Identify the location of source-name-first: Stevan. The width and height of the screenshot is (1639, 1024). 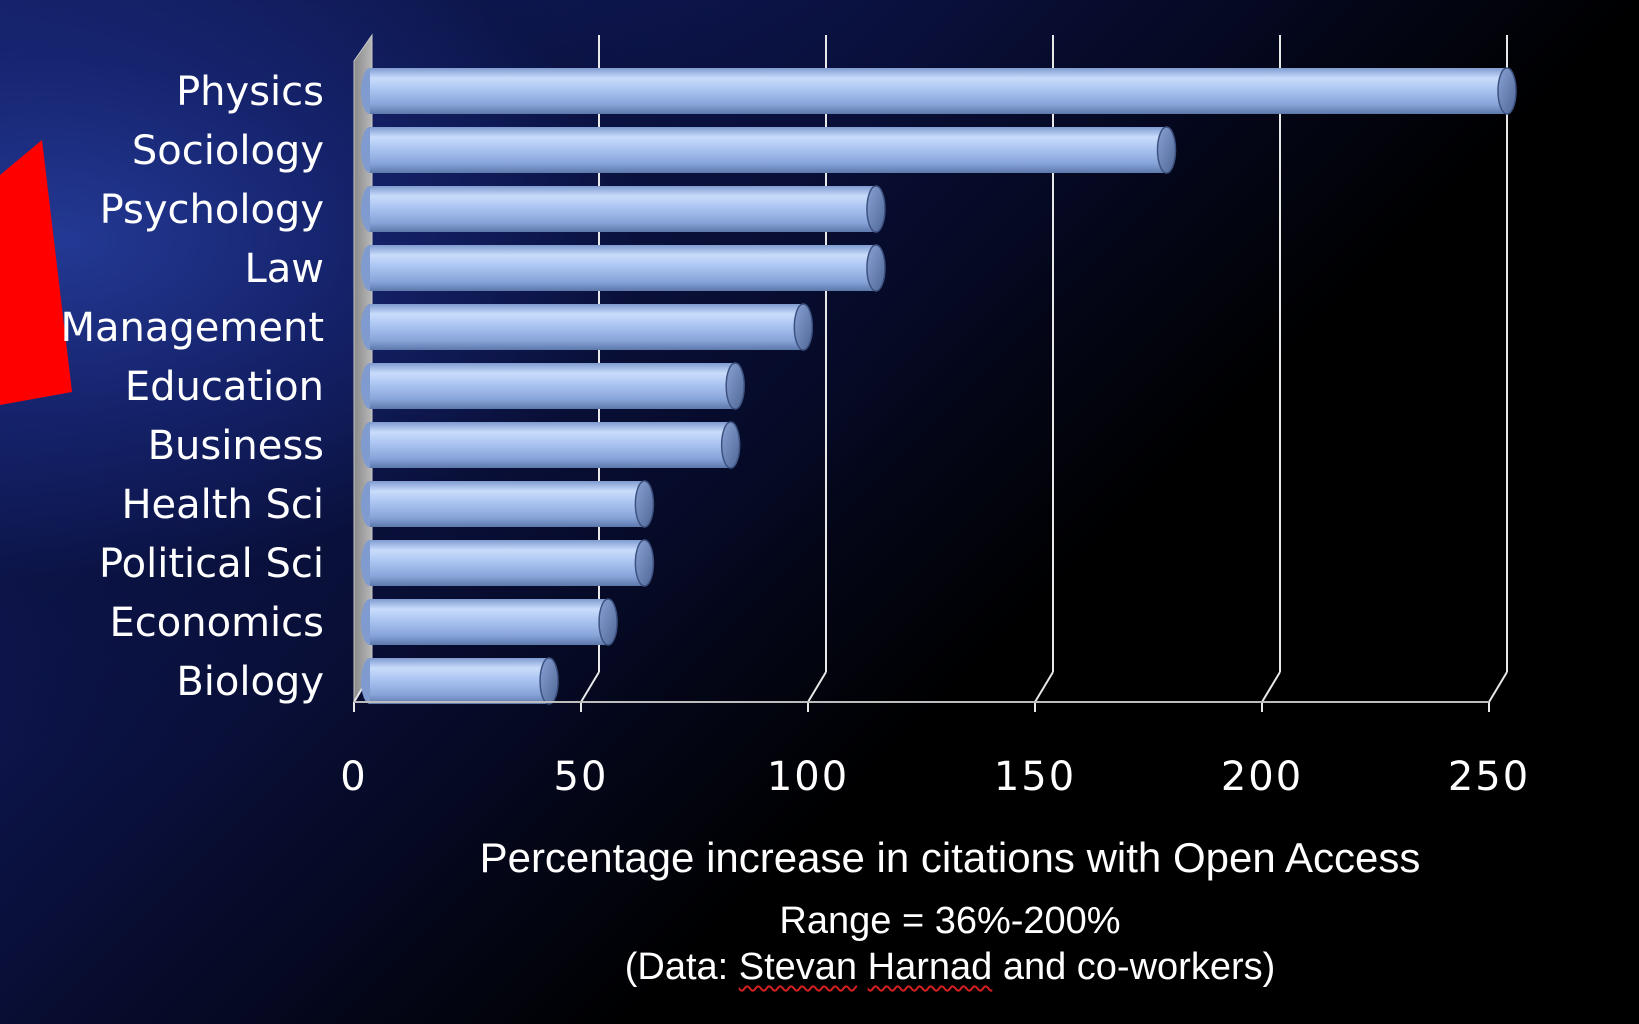
(798, 967).